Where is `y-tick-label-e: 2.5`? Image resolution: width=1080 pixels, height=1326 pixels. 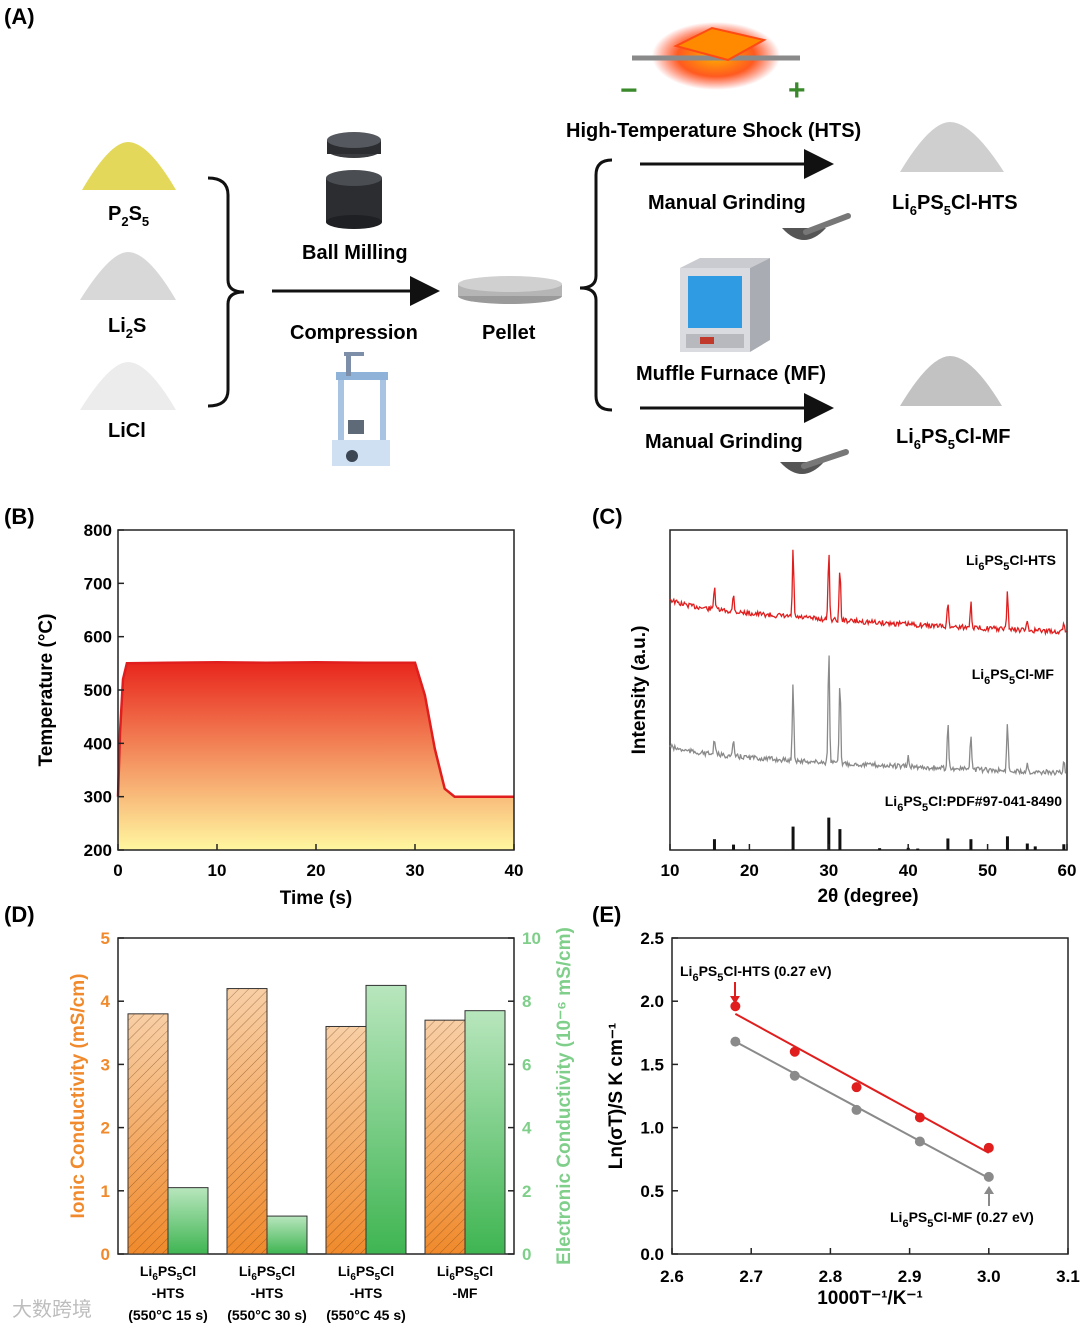
y-tick-label-e: 2.5 is located at coordinates (652, 938).